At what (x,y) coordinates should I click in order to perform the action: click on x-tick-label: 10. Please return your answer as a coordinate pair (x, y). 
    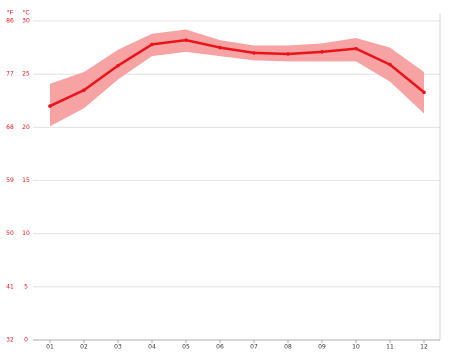
    Looking at the image, I should click on (356, 347).